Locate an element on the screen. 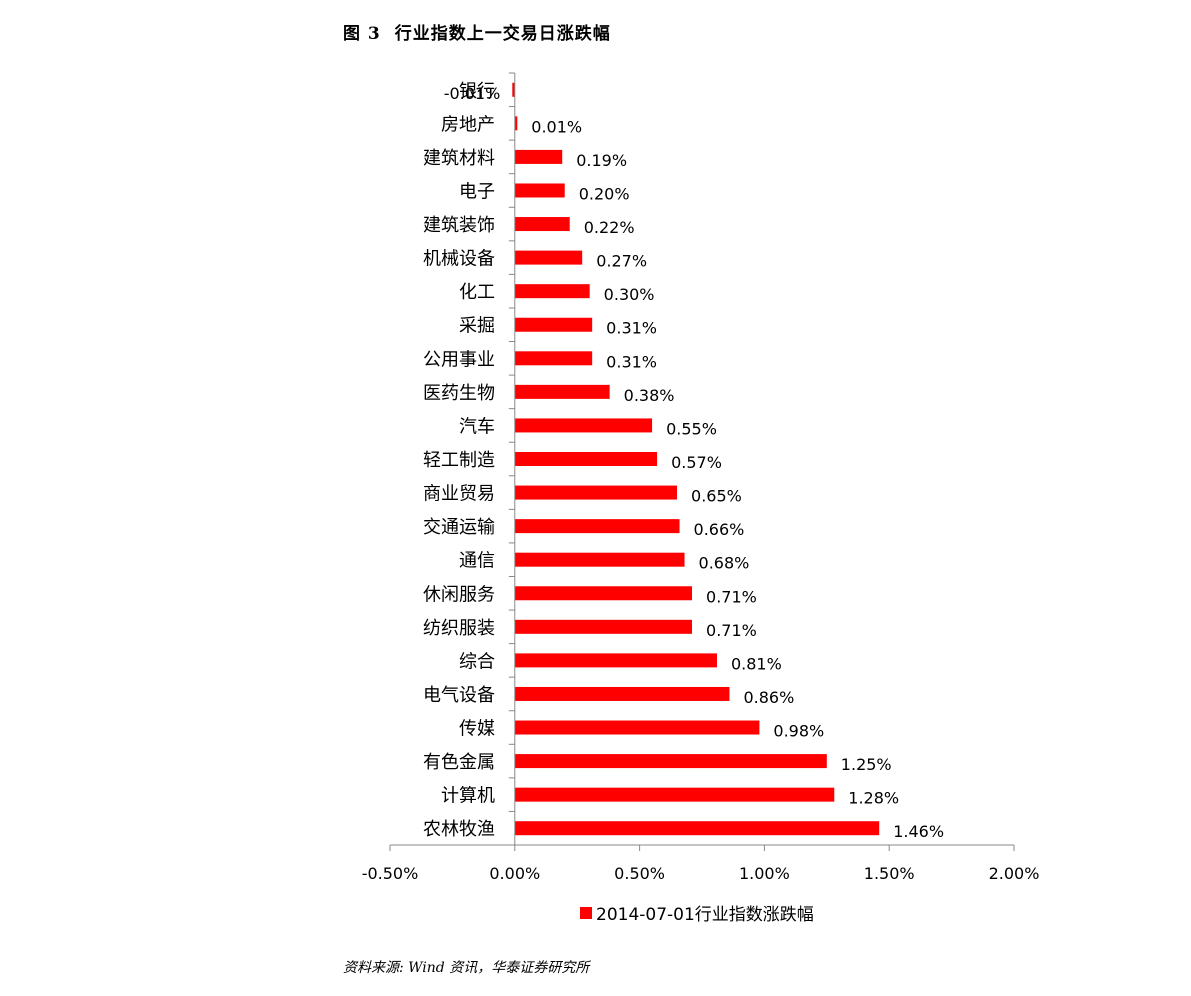 This screenshot has width=1191, height=996. category-label: 电气设备 is located at coordinates (459, 695).